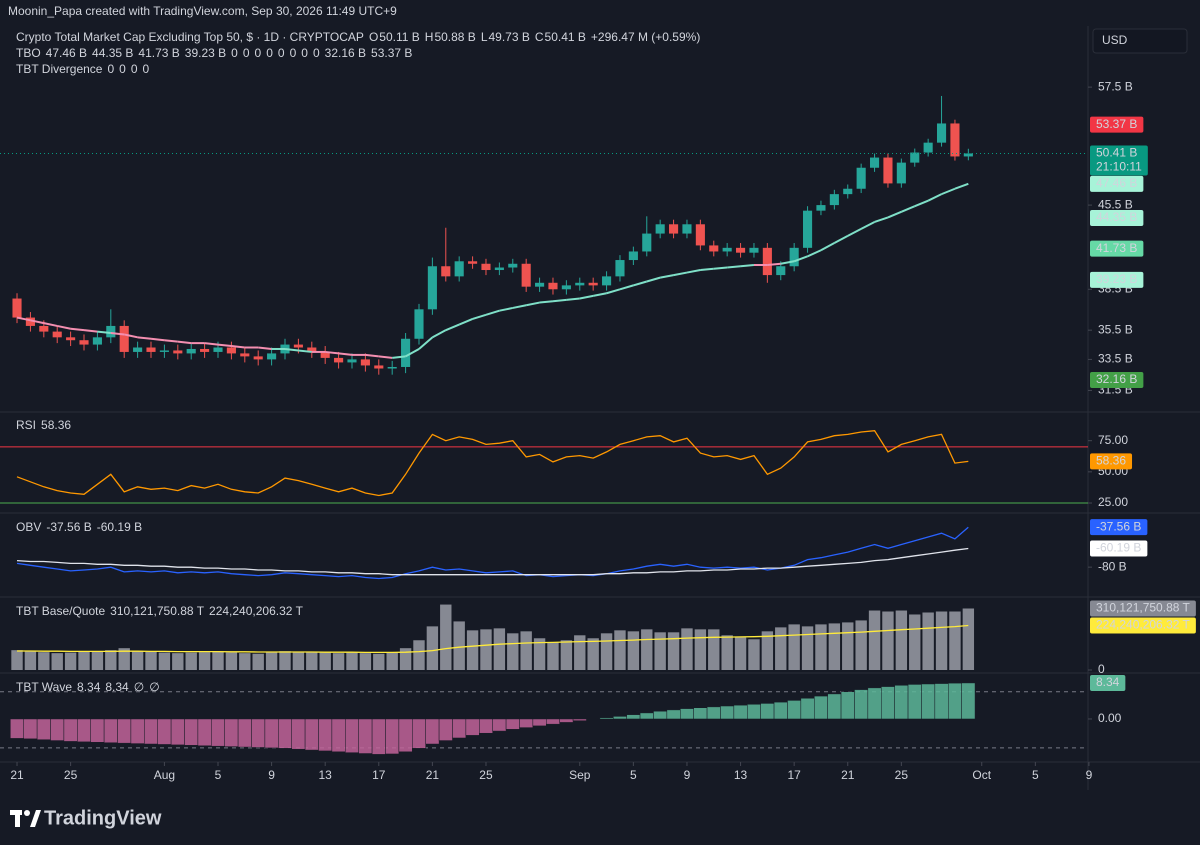 The height and width of the screenshot is (845, 1200). Describe the element at coordinates (1111, 461) in the screenshot. I see `price-label: 58.36` at that location.